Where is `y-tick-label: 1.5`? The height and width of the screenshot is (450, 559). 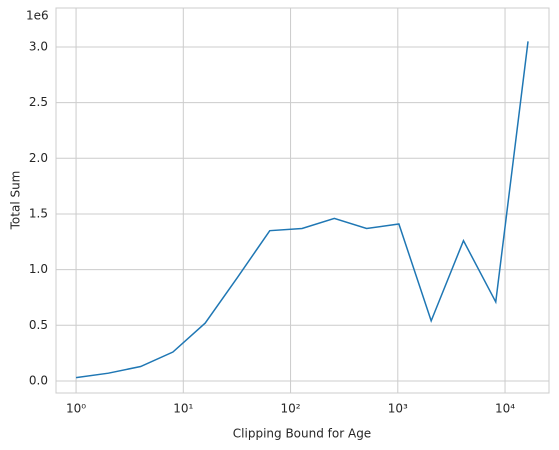 y-tick-label: 1.5 is located at coordinates (38, 213).